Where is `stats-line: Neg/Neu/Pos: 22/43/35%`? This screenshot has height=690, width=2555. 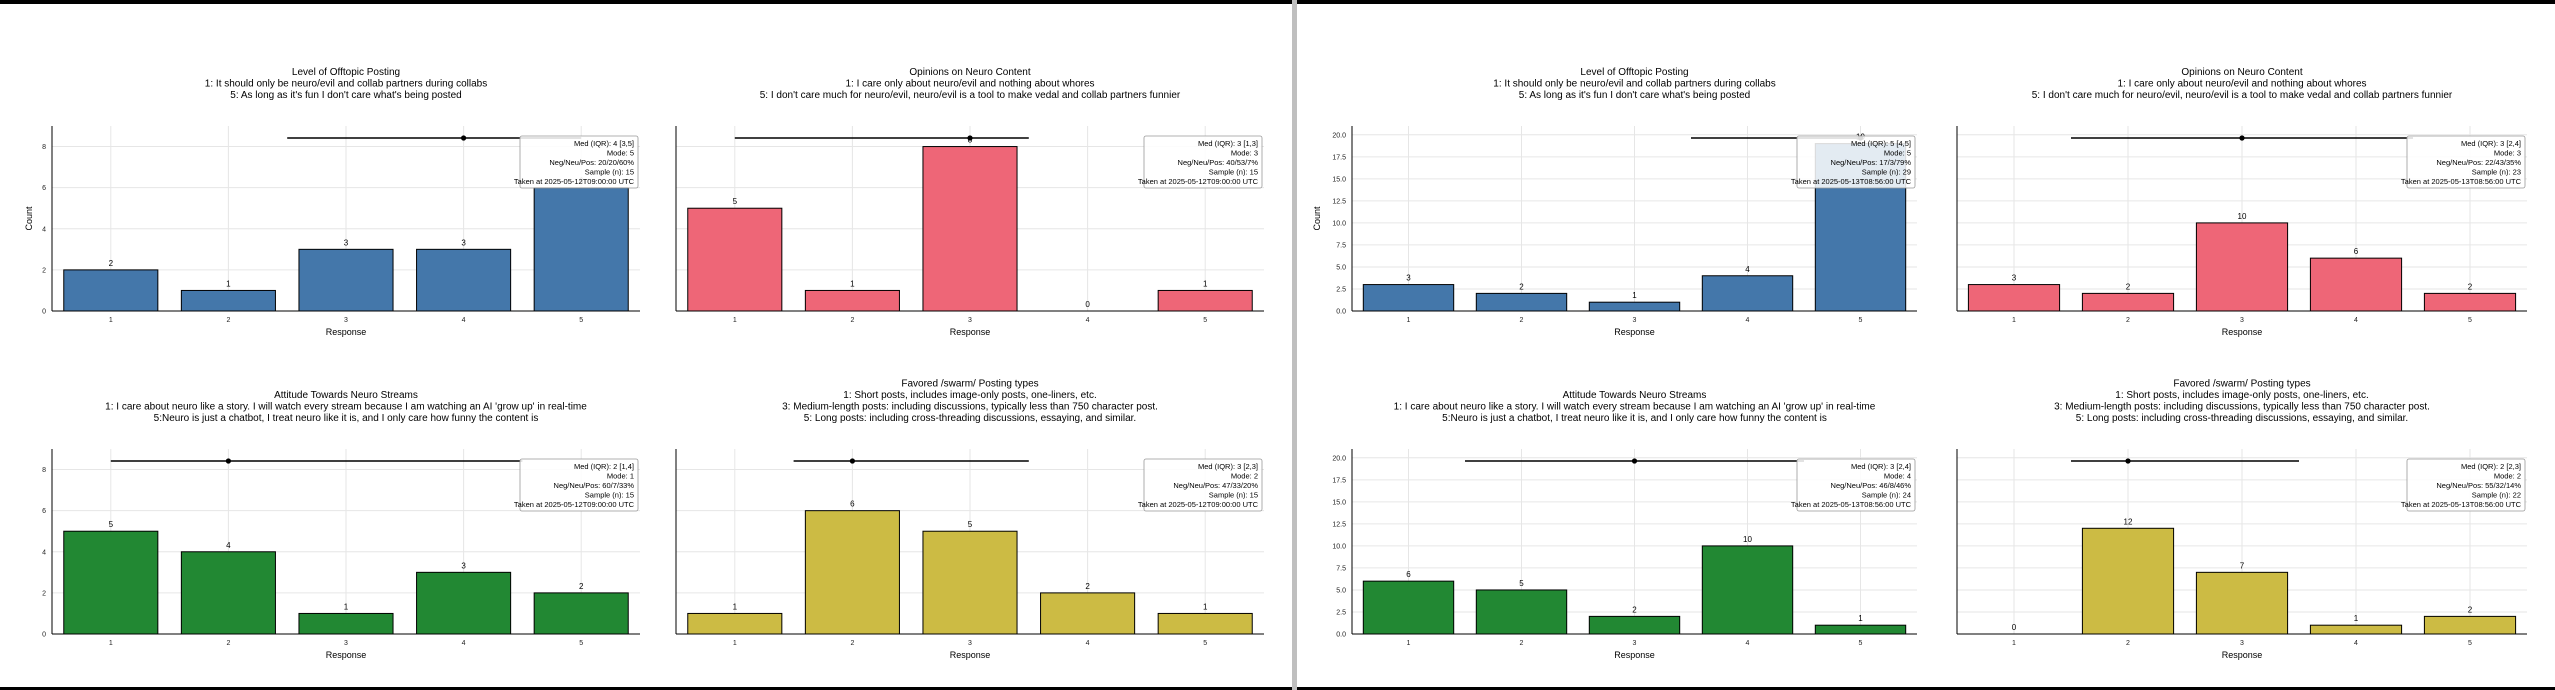 stats-line: Neg/Neu/Pos: 22/43/35% is located at coordinates (2478, 162).